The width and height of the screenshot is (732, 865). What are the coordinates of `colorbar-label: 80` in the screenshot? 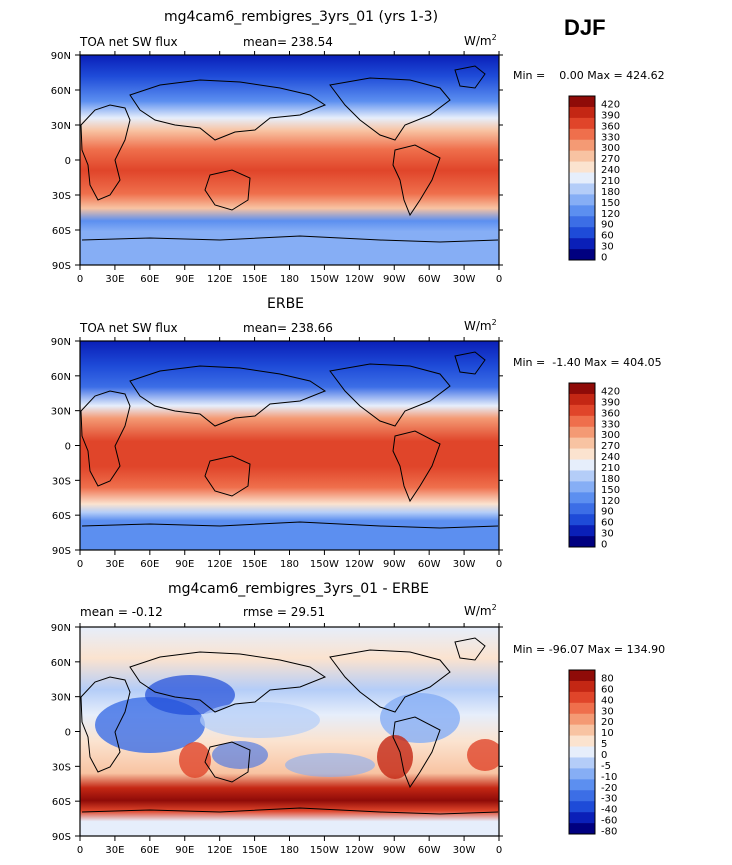 It's located at (607, 678).